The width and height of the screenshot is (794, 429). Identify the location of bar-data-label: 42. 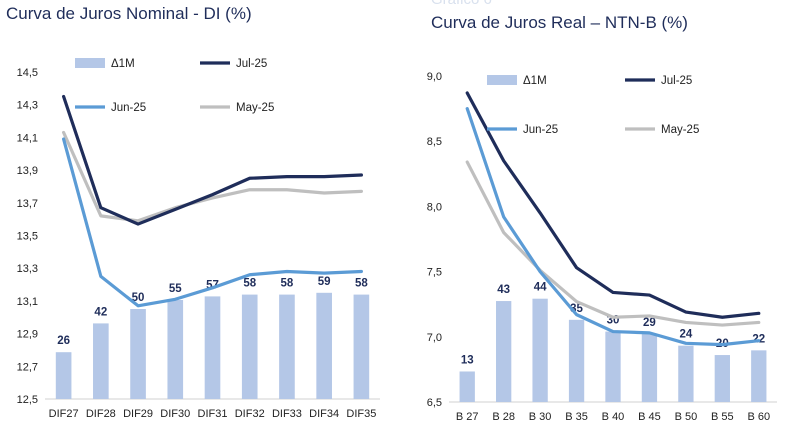
(100, 312).